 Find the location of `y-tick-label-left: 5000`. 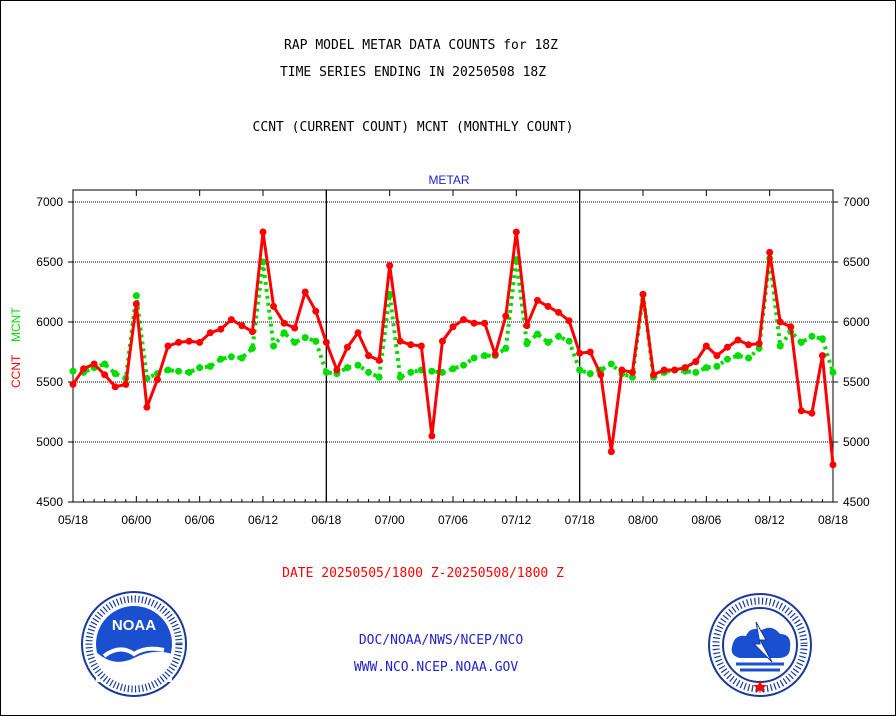

y-tick-label-left: 5000 is located at coordinates (49, 442).